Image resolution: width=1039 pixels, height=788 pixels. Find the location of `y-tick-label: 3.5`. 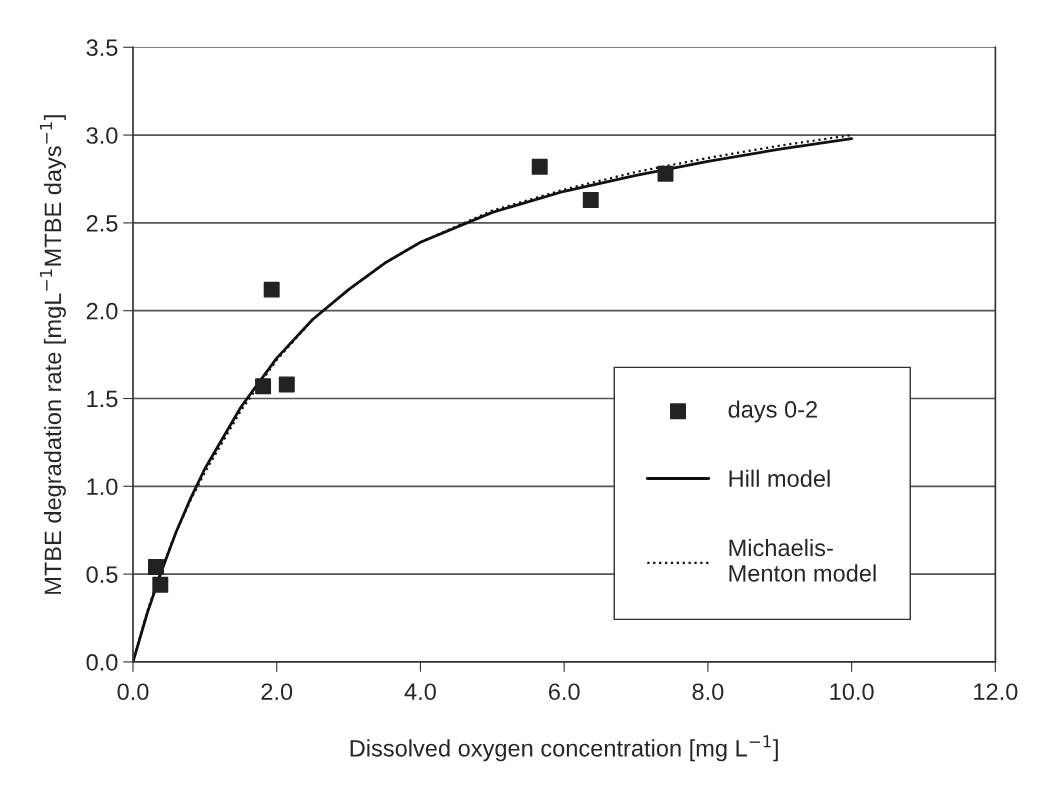

y-tick-label: 3.5 is located at coordinates (102, 48).